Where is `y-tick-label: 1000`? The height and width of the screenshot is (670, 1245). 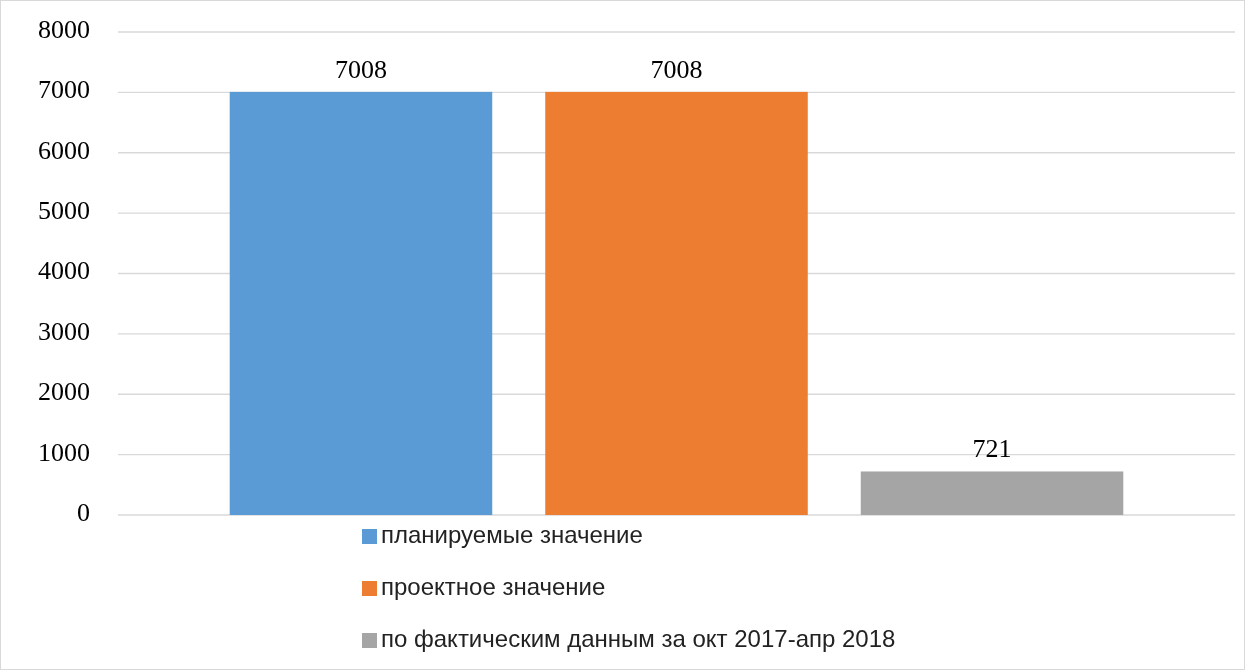 y-tick-label: 1000 is located at coordinates (64, 452).